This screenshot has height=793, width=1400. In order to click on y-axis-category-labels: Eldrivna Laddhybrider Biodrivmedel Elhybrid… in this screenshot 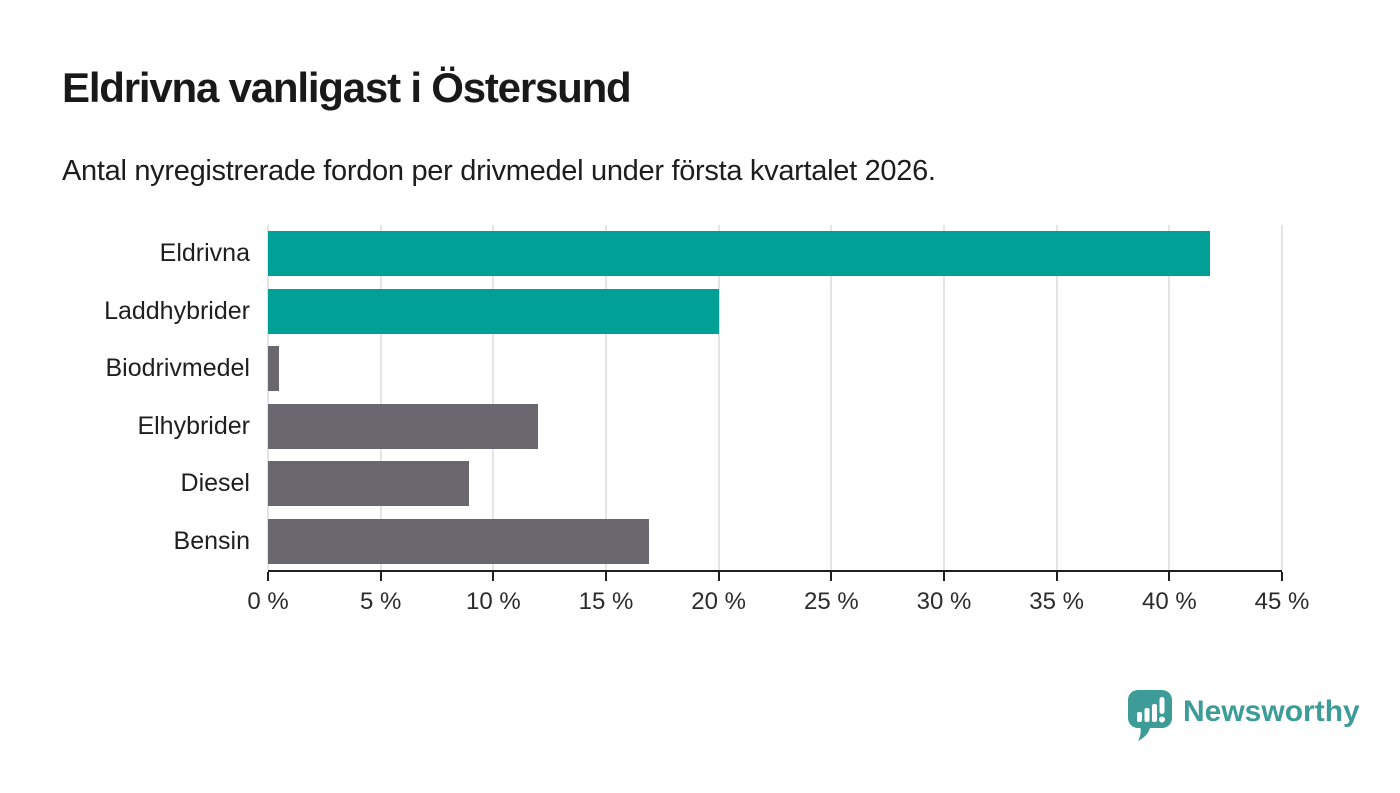, I will do `click(125, 397)`.